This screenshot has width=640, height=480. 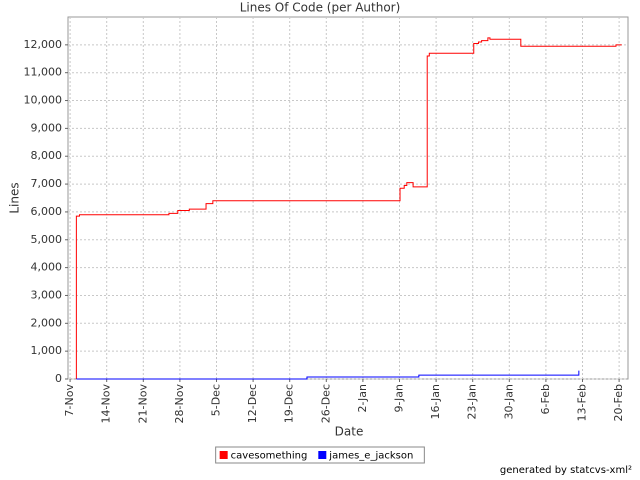 I want to click on x-tick-label: 2-Jan, so click(x=362, y=398).